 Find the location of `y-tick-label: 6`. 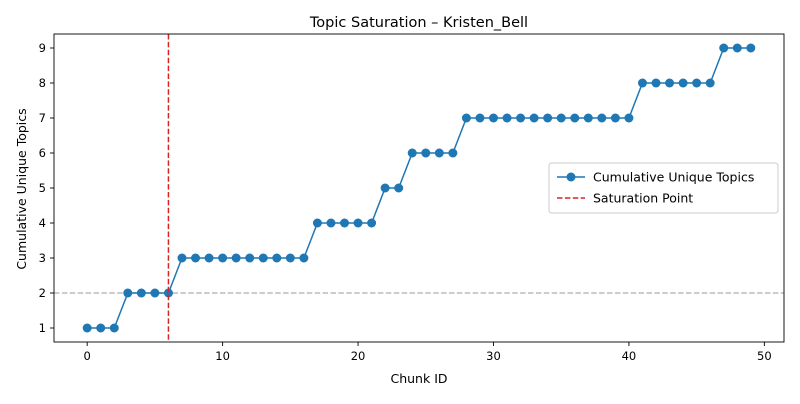

y-tick-label: 6 is located at coordinates (42, 153).